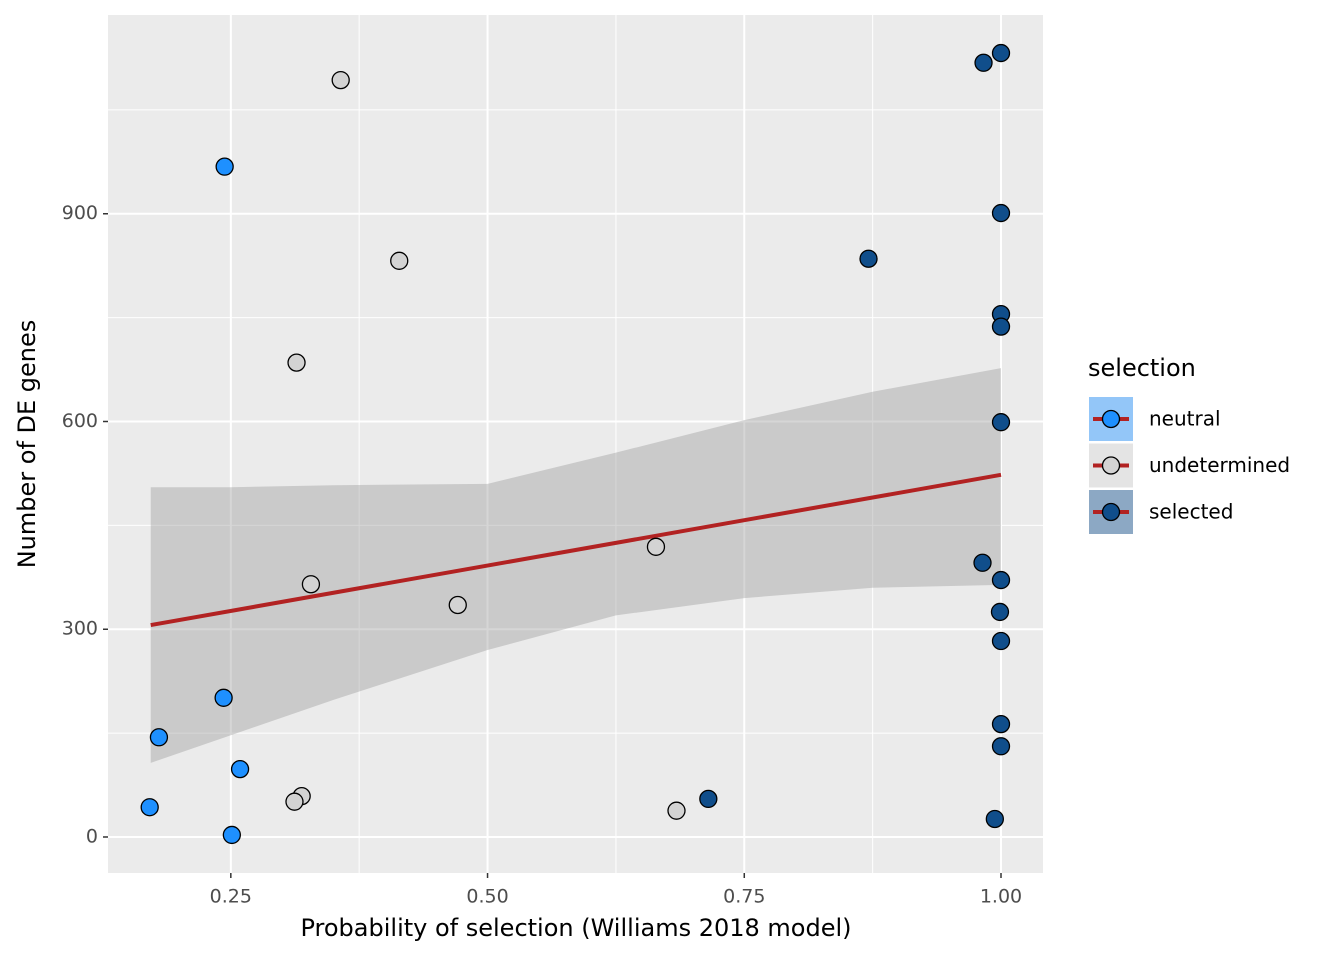 This screenshot has height=964, width=1344. I want to click on y-tick-label: 300, so click(80, 629).